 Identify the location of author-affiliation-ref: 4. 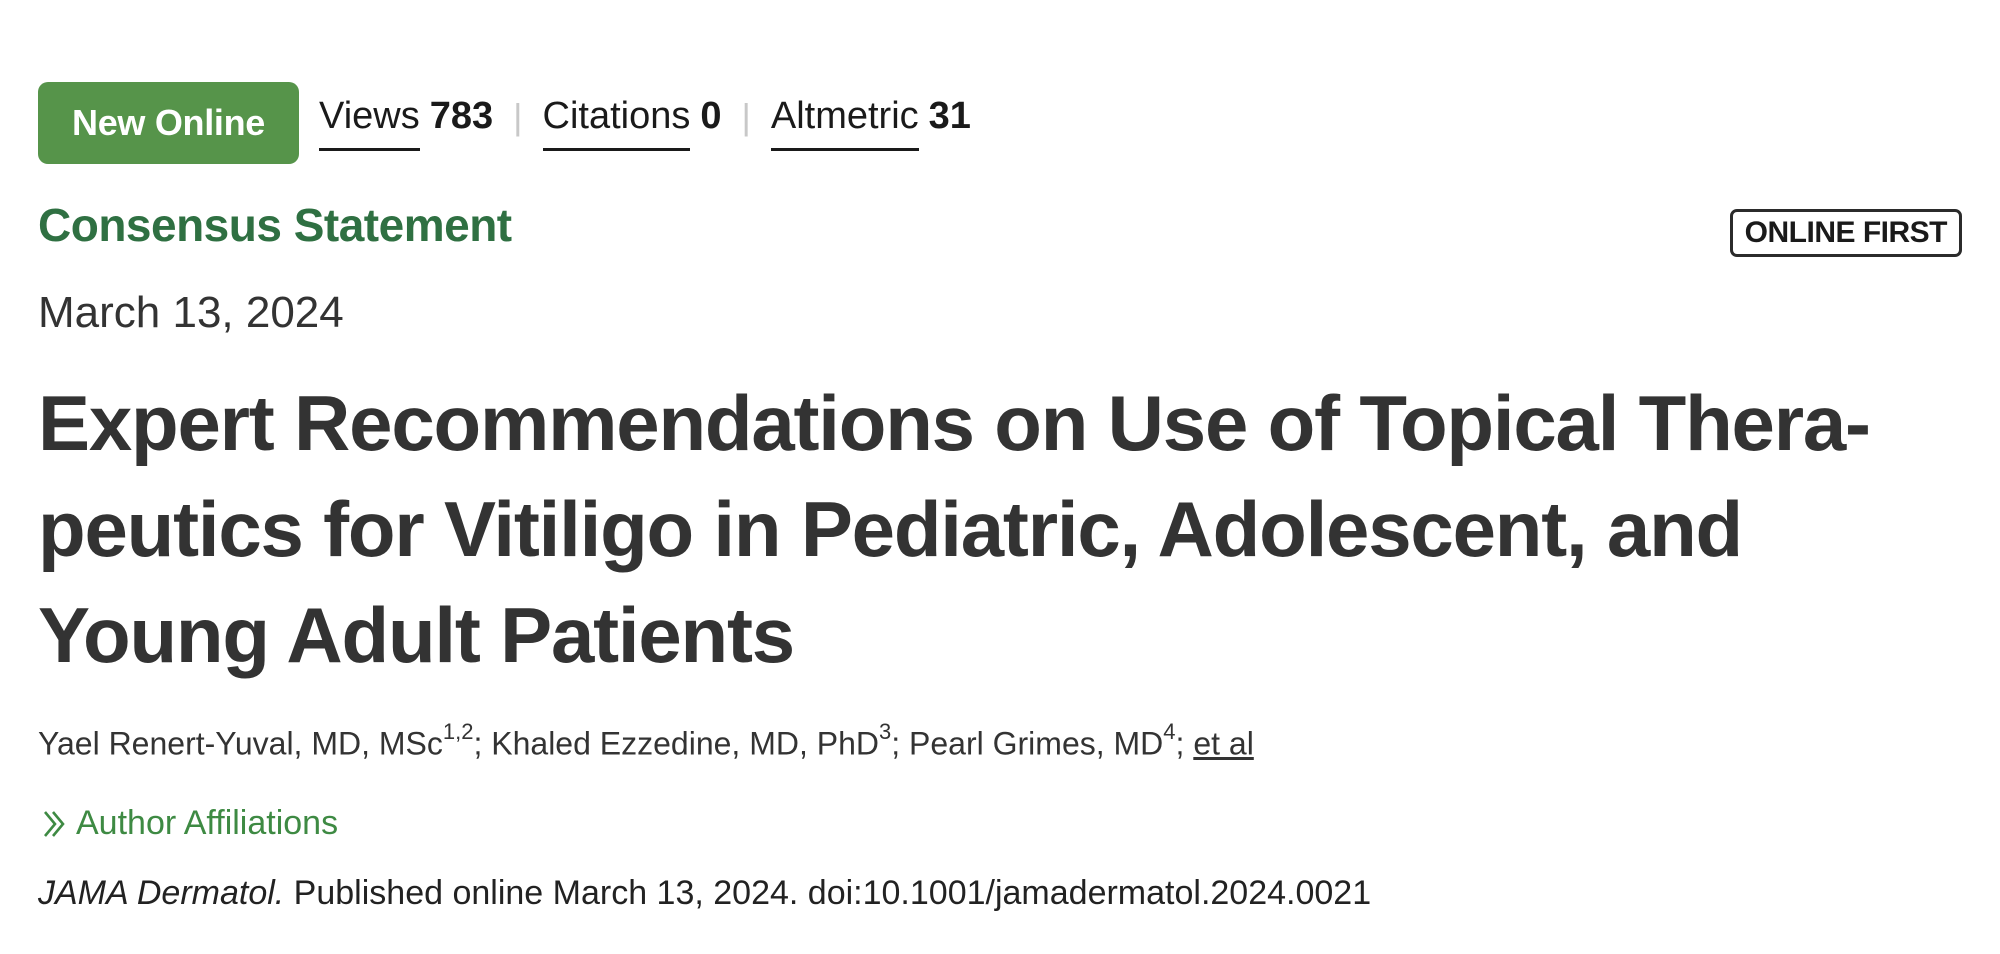
(1169, 731).